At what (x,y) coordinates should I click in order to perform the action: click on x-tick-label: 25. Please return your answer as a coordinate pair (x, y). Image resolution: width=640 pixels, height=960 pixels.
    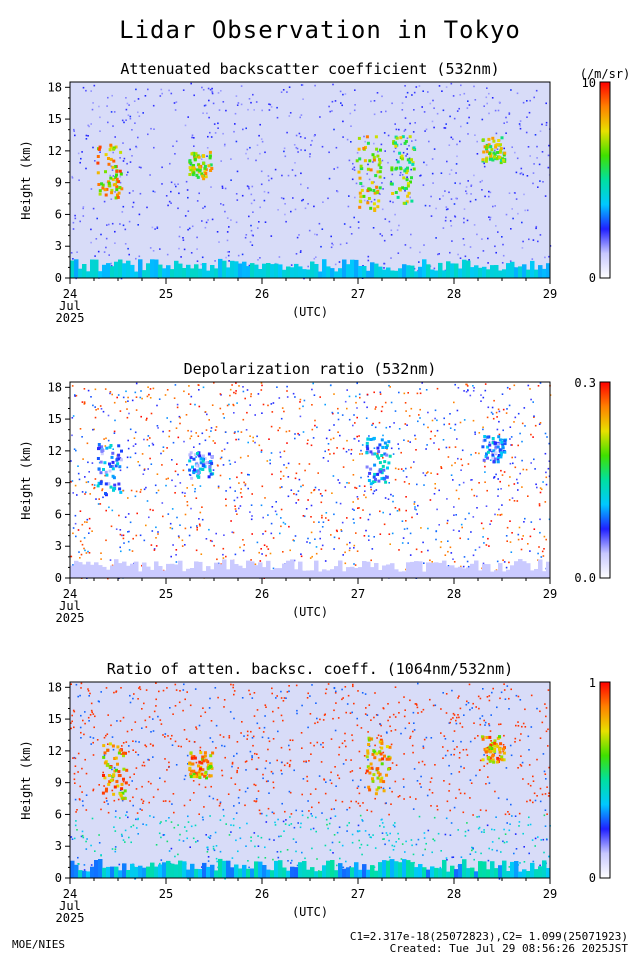
    Looking at the image, I should click on (166, 894).